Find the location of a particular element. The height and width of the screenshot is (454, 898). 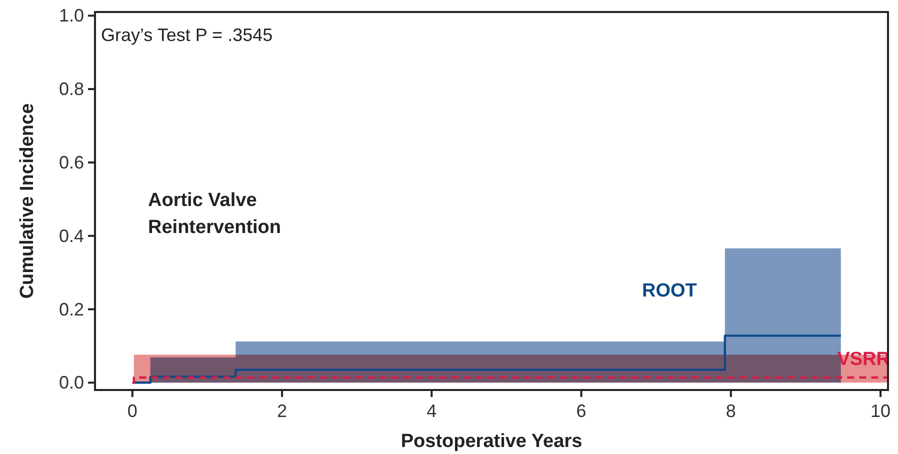

annotation: Aortic Valve Reintervention is located at coordinates (215, 214).